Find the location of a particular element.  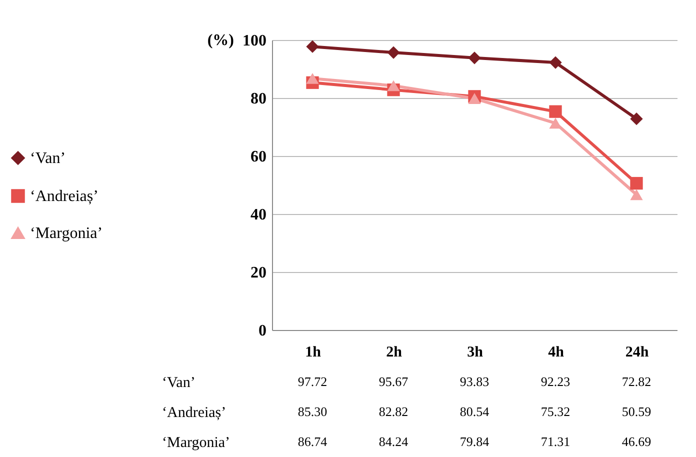

x-tick-label: 1h is located at coordinates (313, 352).